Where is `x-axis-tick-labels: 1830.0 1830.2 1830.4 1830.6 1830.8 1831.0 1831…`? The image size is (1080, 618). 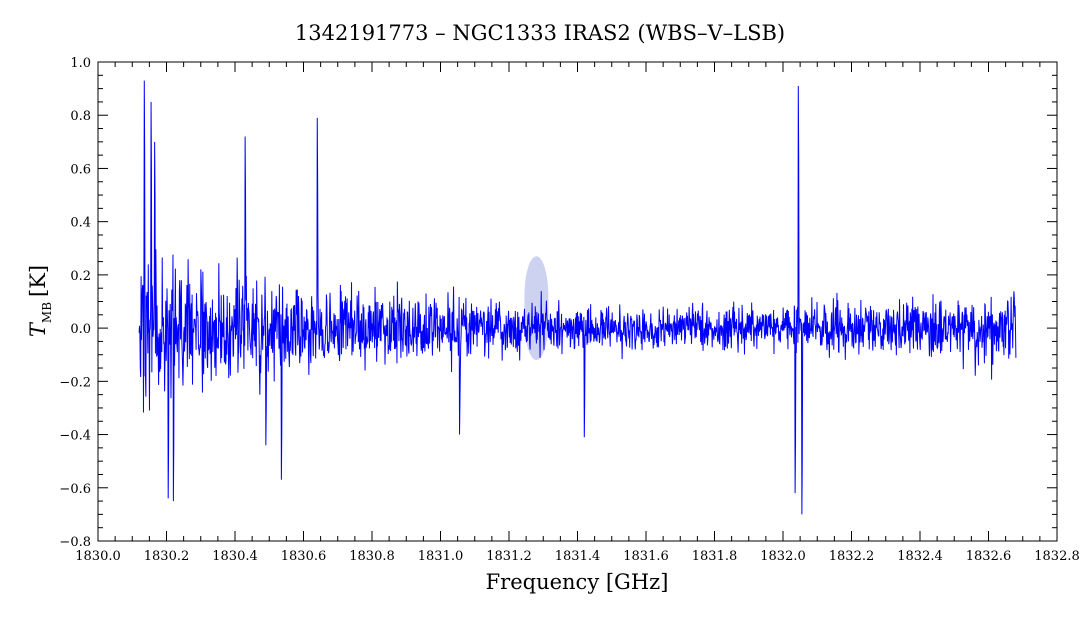
x-axis-tick-labels: 1830.0 1830.2 1830.4 1830.6 1830.8 1831.0 1831… is located at coordinates (577, 556).